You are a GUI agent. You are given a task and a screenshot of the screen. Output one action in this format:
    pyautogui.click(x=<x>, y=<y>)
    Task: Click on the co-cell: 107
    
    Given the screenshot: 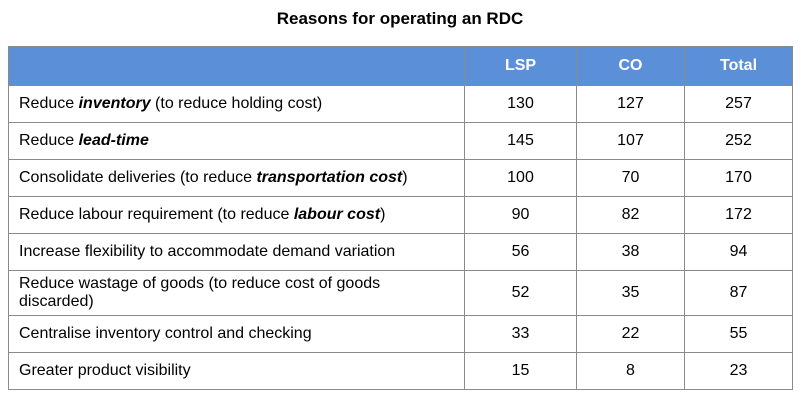 What is the action you would take?
    pyautogui.click(x=630, y=141)
    